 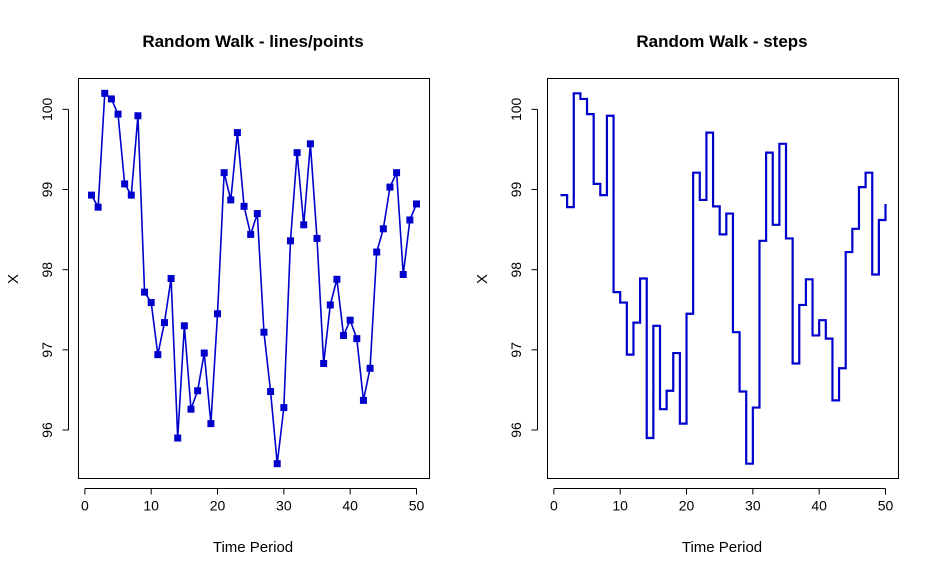 What do you see at coordinates (252, 41) in the screenshot?
I see `chart-title: Random Walk - lines/points` at bounding box center [252, 41].